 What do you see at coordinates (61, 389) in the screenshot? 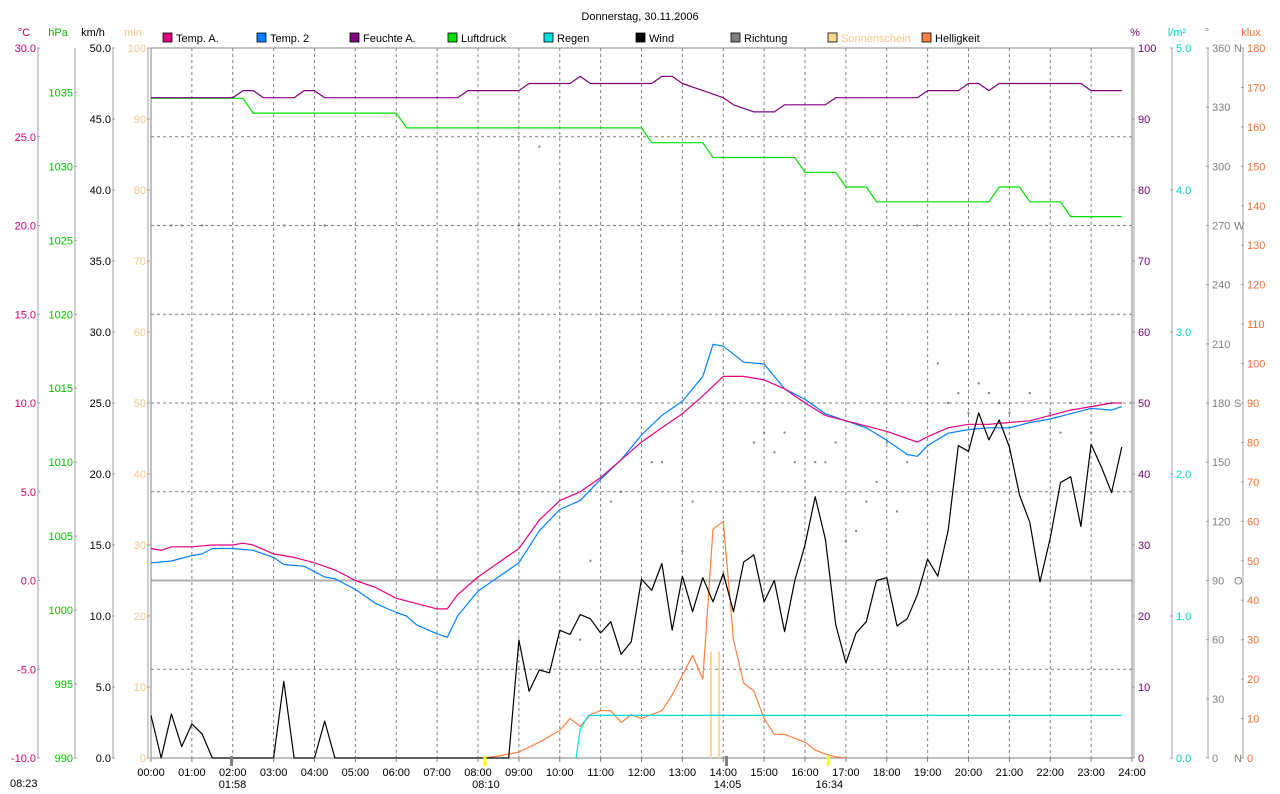
I see `tick-label-pressure: 1015` at bounding box center [61, 389].